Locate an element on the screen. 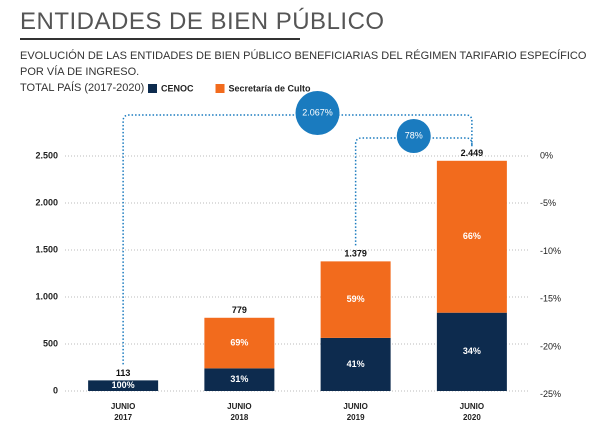  segment-label: 59% is located at coordinates (356, 299).